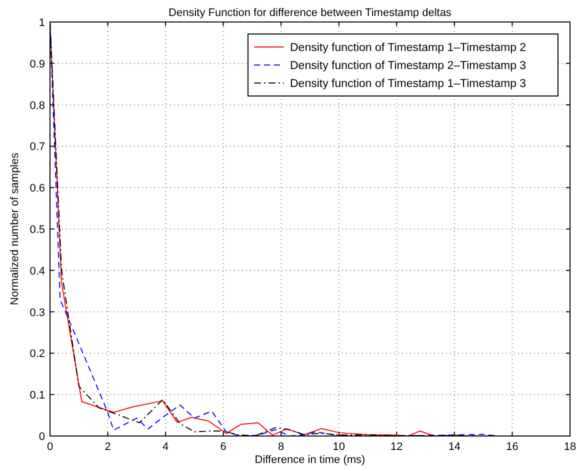 This screenshot has width=577, height=471. What do you see at coordinates (37, 106) in the screenshot?
I see `y-tick-label: 0.8` at bounding box center [37, 106].